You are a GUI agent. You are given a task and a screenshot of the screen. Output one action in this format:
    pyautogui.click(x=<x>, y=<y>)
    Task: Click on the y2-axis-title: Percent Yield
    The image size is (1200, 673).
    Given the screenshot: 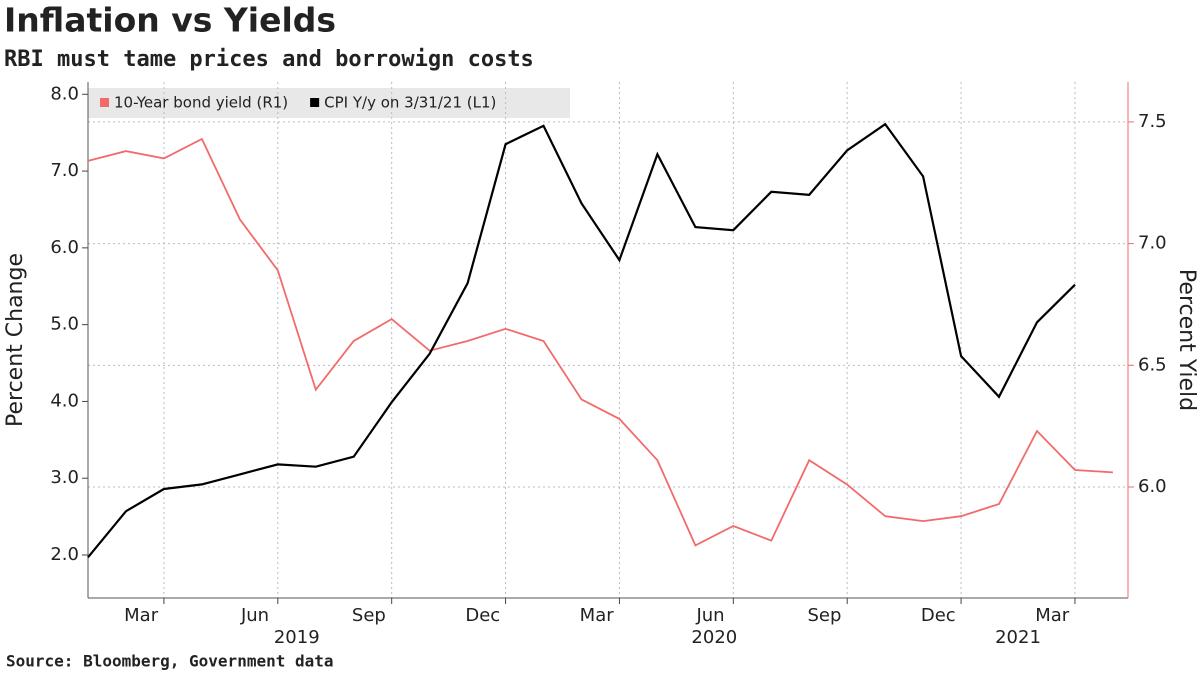 What is the action you would take?
    pyautogui.click(x=1186, y=340)
    